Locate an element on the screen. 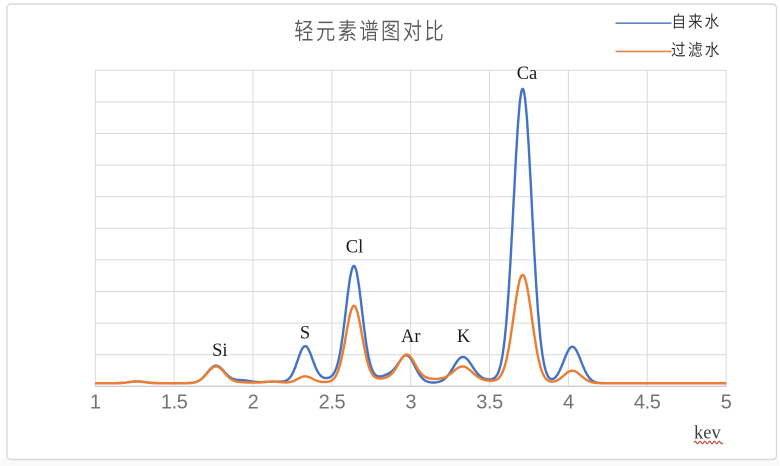  svg-text: 1 is located at coordinates (95, 403).